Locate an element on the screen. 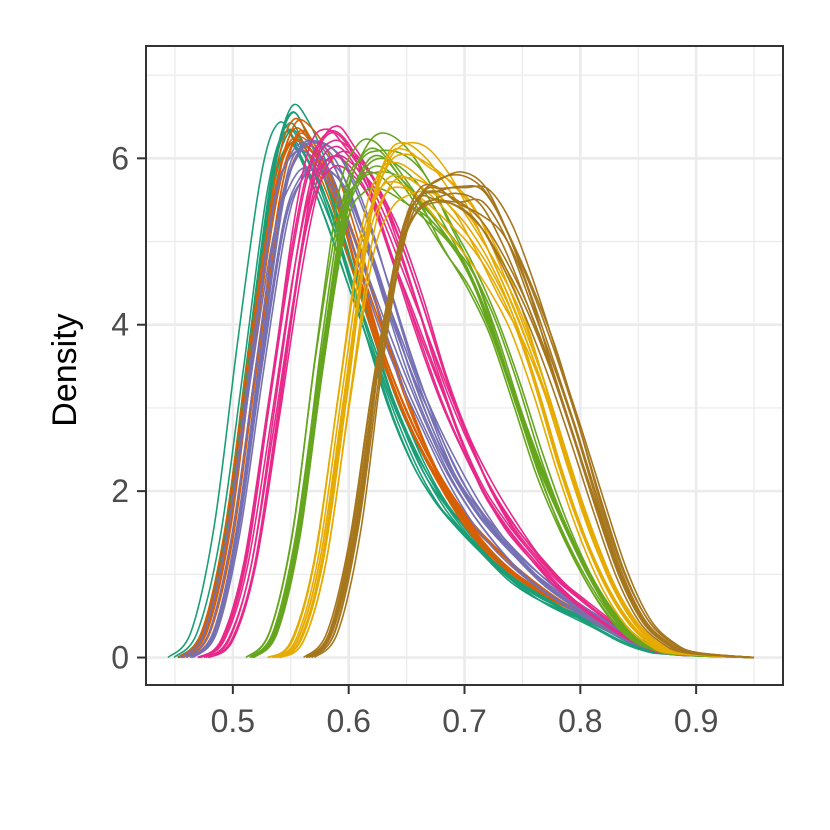  x-axis: 0.5 0.6 0.7 0.8 0.9 is located at coordinates (464, 712).